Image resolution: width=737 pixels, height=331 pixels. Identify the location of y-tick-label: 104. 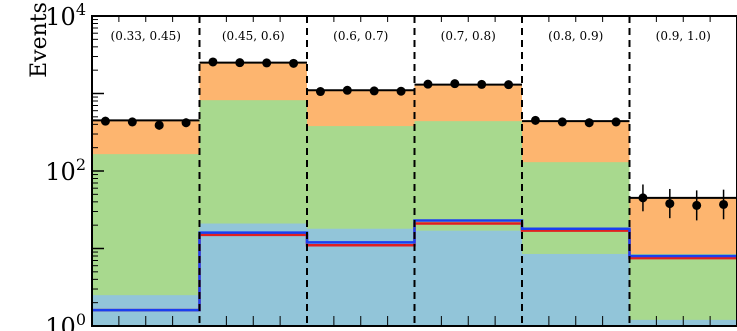
(65, 15).